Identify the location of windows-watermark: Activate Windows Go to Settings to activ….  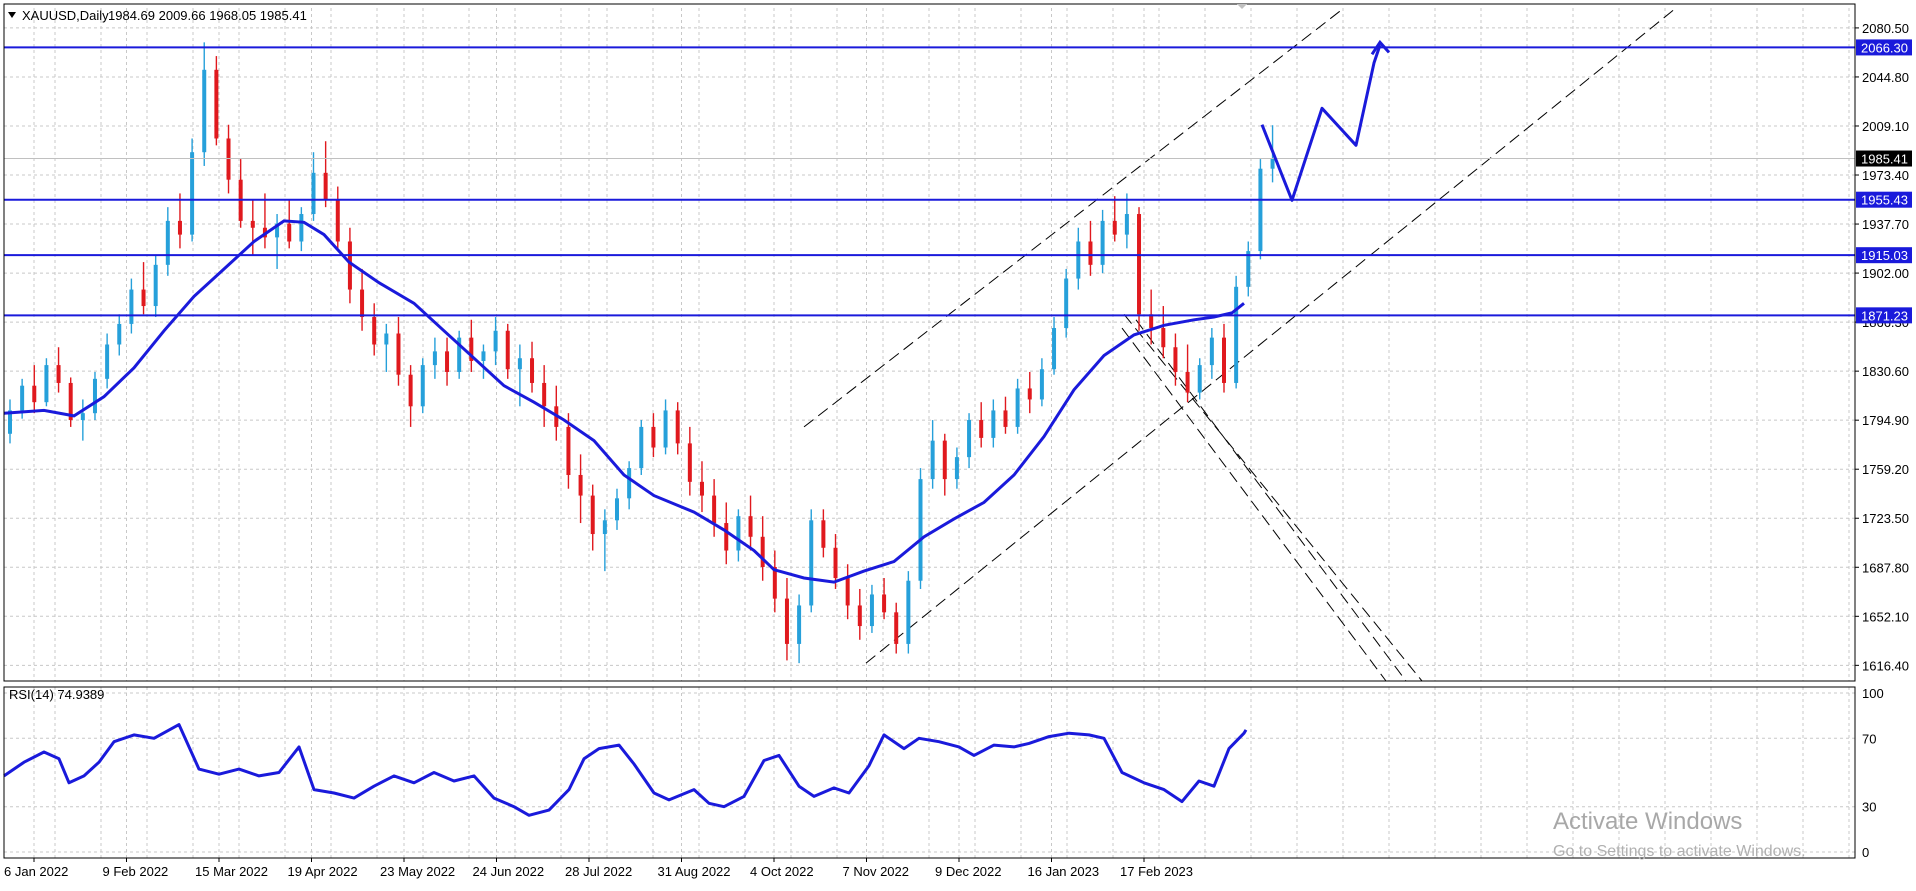
(1679, 834).